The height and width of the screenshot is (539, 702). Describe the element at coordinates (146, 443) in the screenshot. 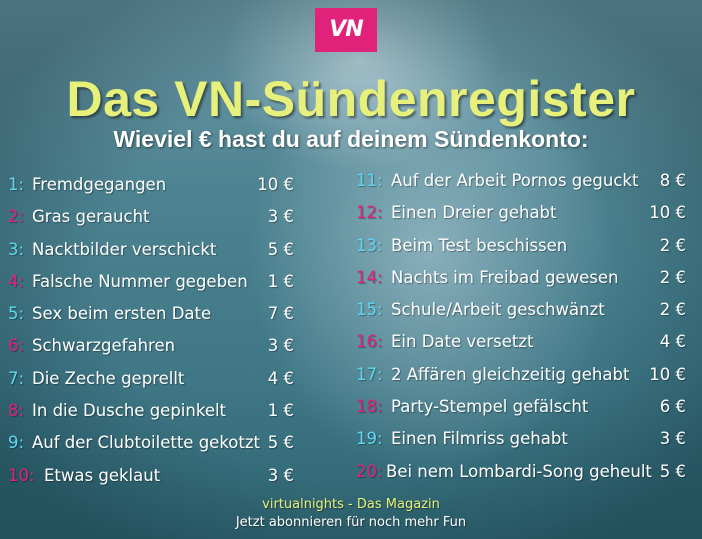

I see `item-label: Auf der Clubtoilette gekotzt` at that location.